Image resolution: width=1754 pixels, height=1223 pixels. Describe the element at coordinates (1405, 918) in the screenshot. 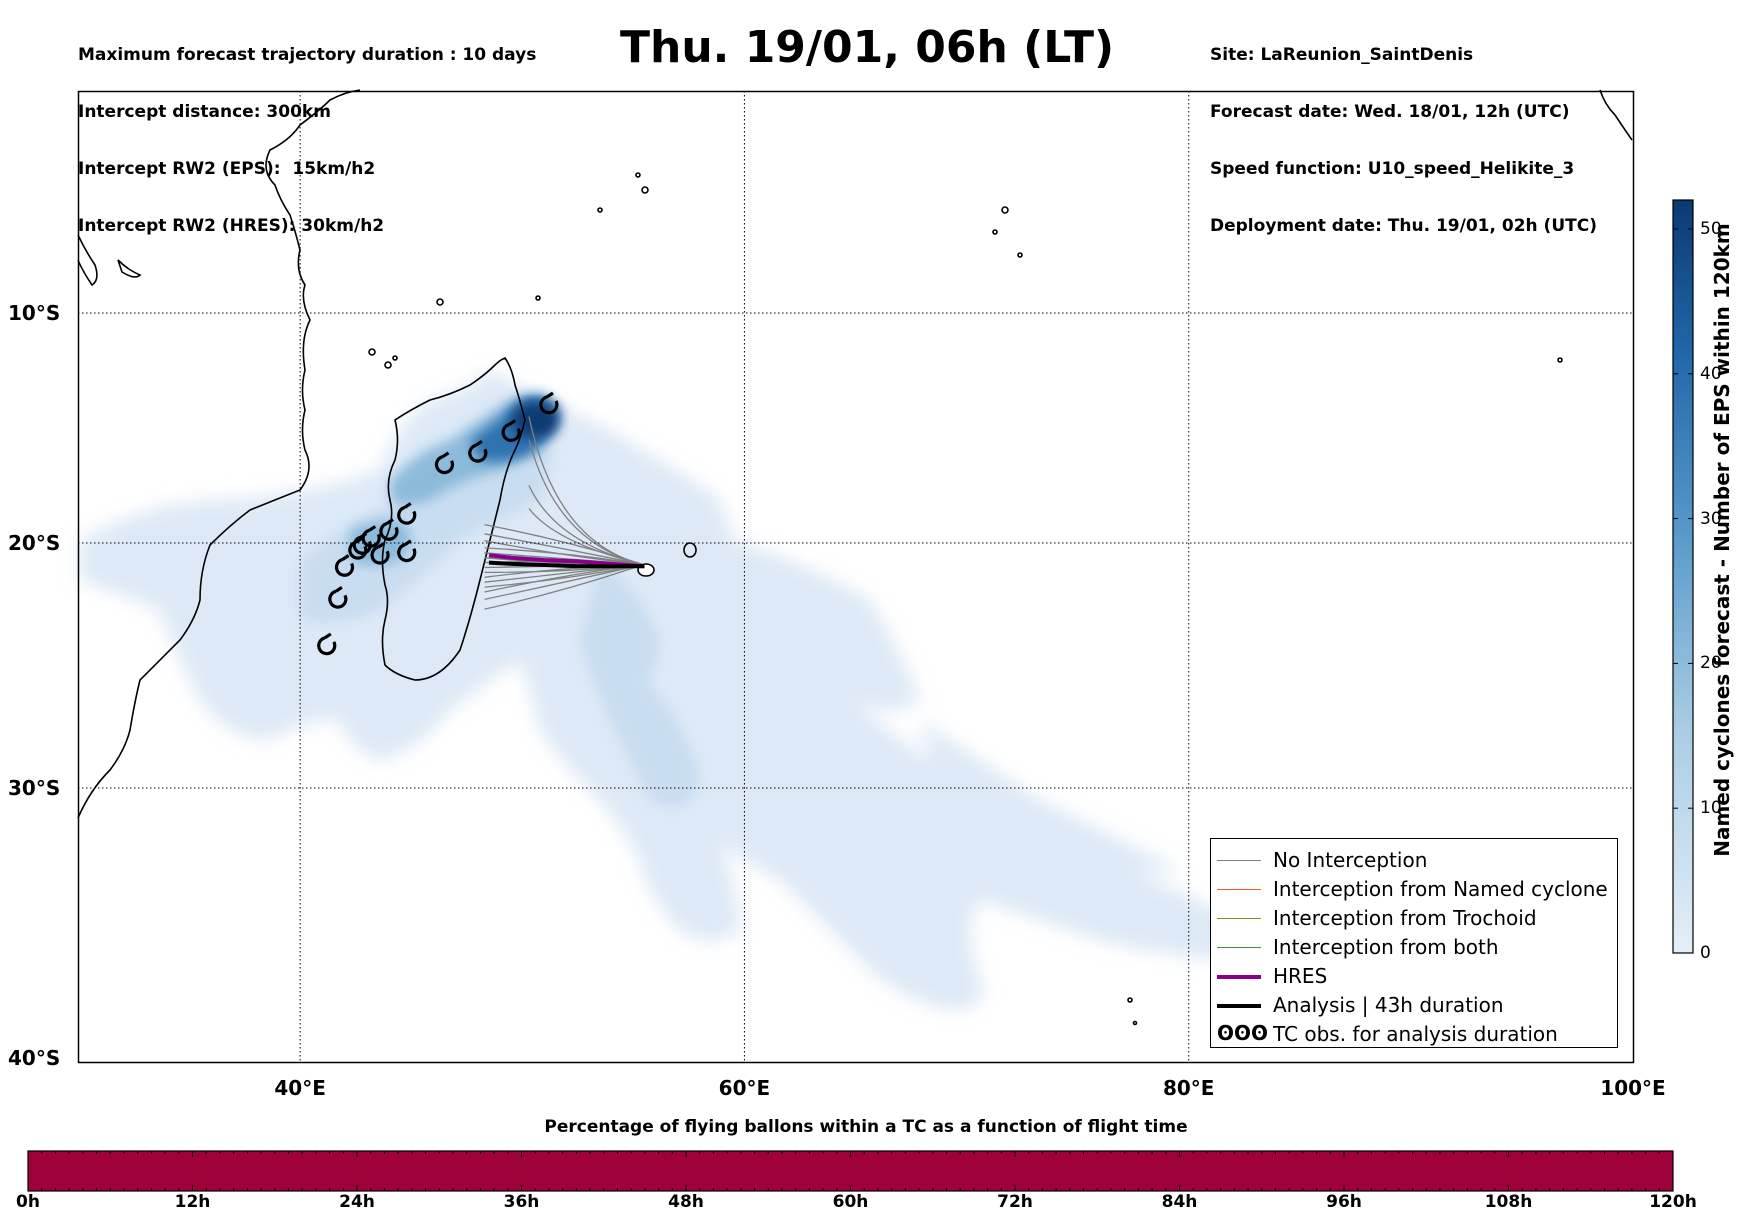

I see `legend-label: Interception from Trochoid` at that location.